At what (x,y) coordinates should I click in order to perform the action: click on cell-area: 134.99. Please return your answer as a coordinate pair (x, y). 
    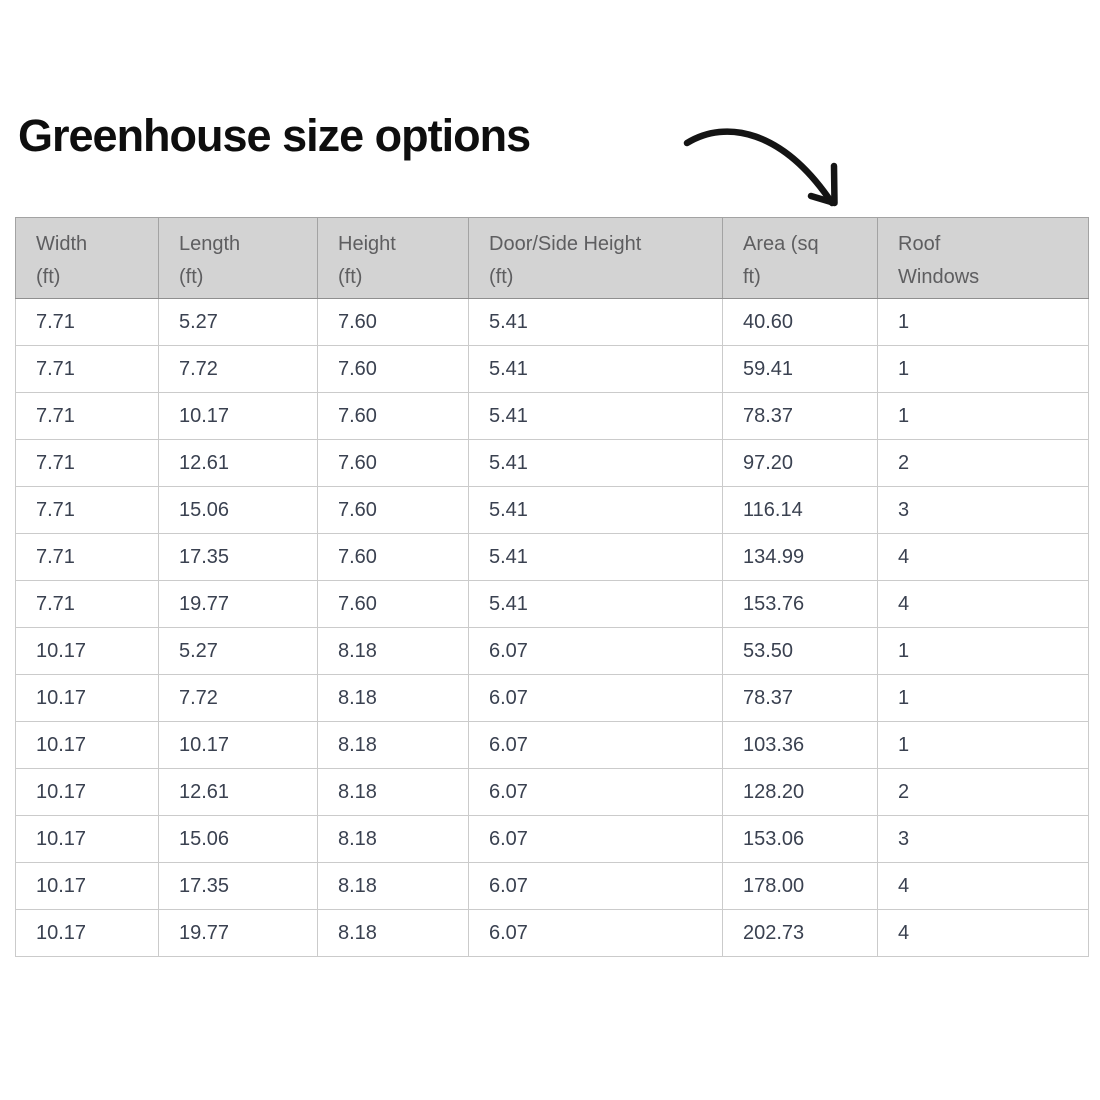
    Looking at the image, I should click on (800, 557).